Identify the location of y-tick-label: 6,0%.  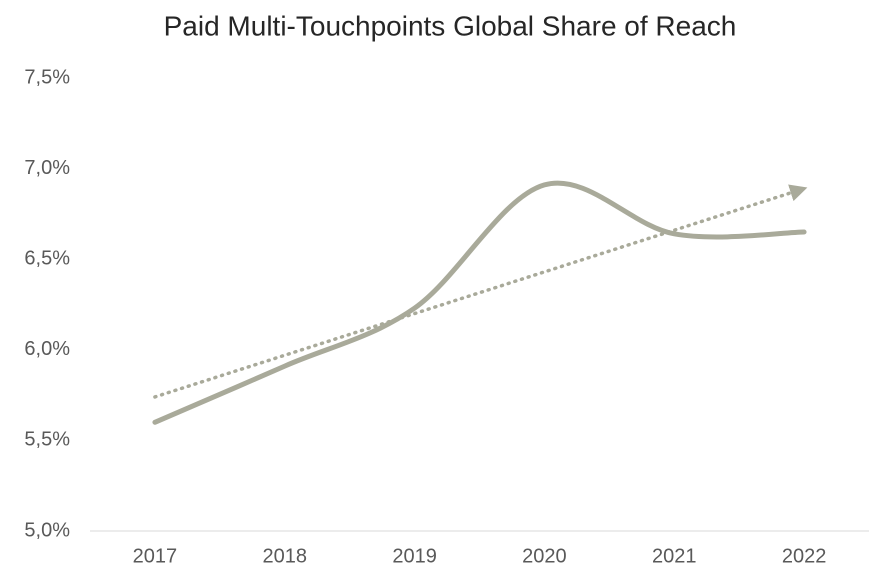
(47, 349).